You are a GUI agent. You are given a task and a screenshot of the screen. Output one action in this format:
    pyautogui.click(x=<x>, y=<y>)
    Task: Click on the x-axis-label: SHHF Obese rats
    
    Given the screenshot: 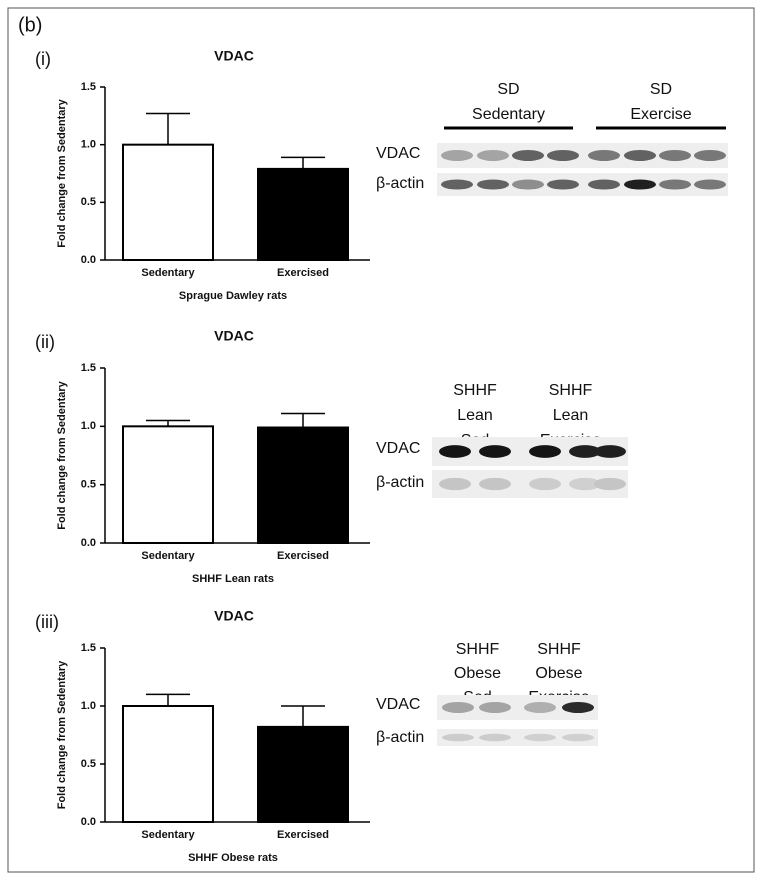 What is the action you would take?
    pyautogui.click(x=233, y=858)
    